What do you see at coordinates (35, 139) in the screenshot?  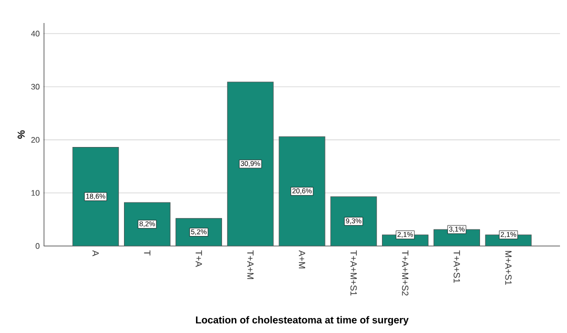 I see `y-tick-label: 20` at bounding box center [35, 139].